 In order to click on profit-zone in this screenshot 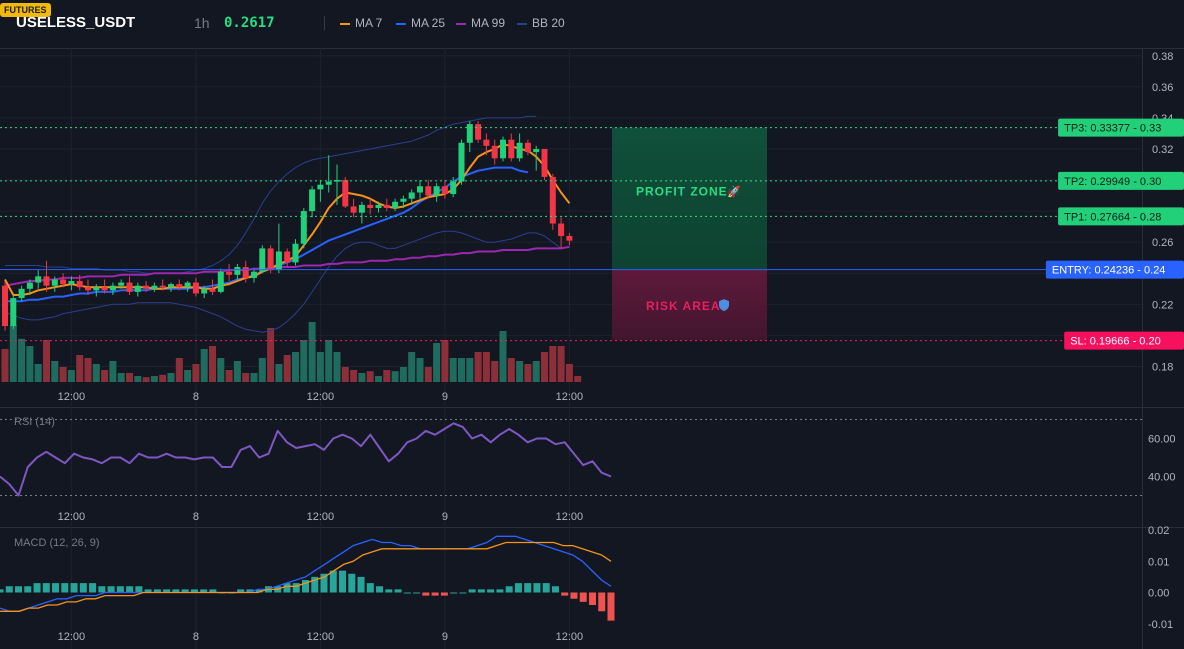, I will do `click(689, 198)`.